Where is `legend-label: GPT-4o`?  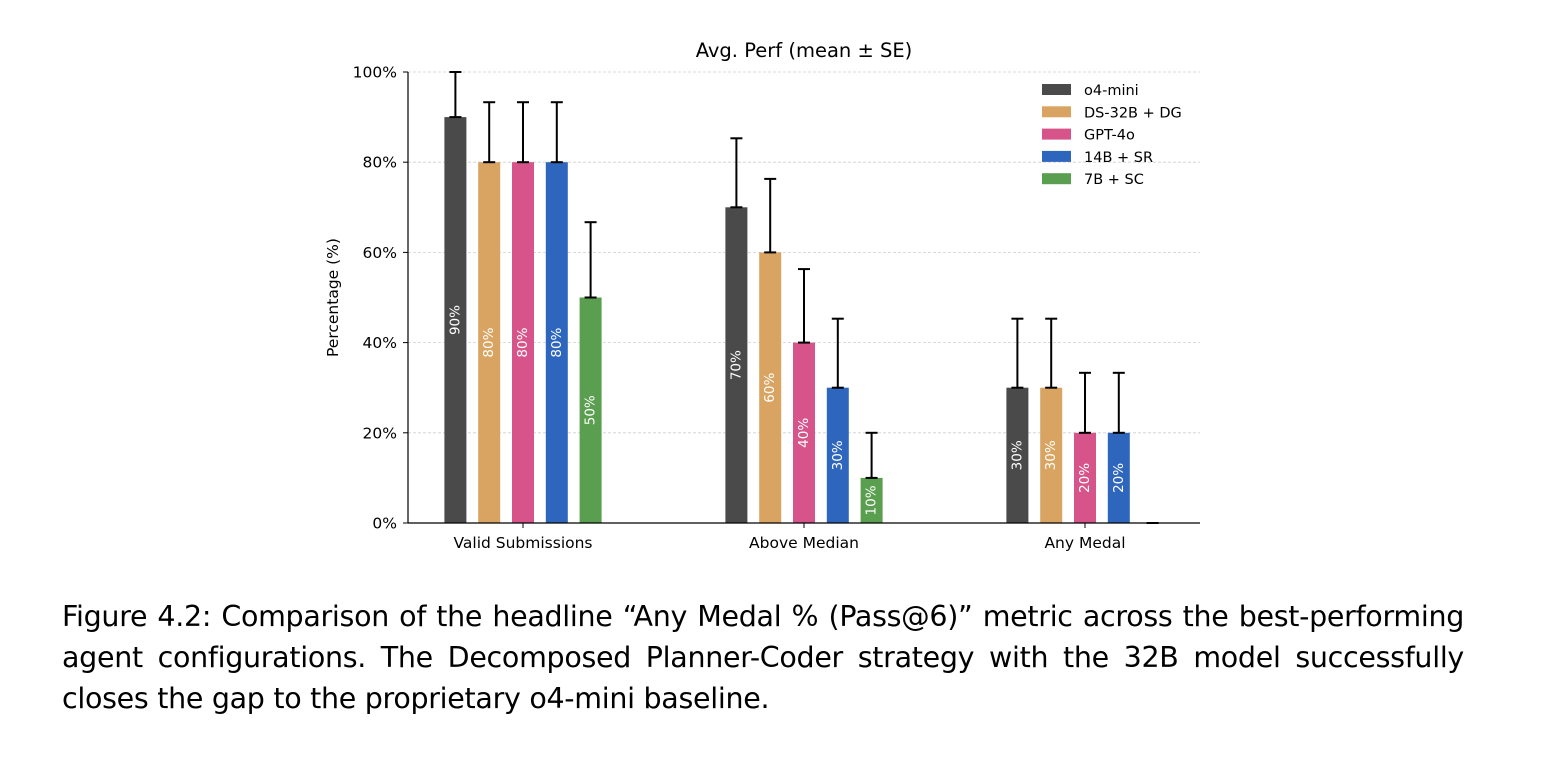 legend-label: GPT-4o is located at coordinates (1109, 136).